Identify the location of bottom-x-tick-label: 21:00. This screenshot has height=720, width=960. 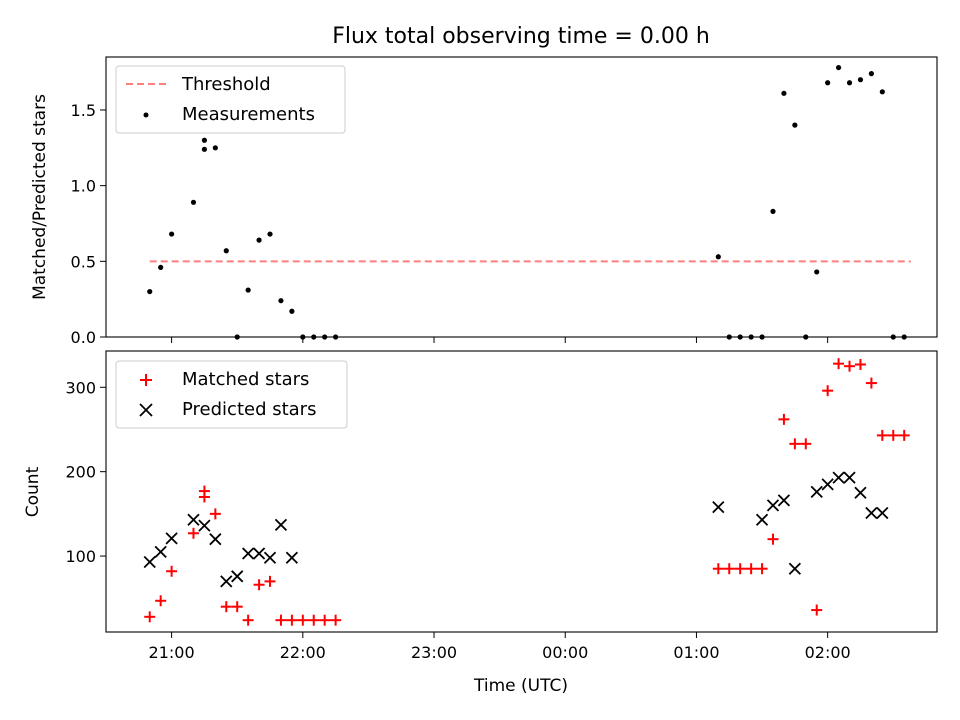
(172, 652).